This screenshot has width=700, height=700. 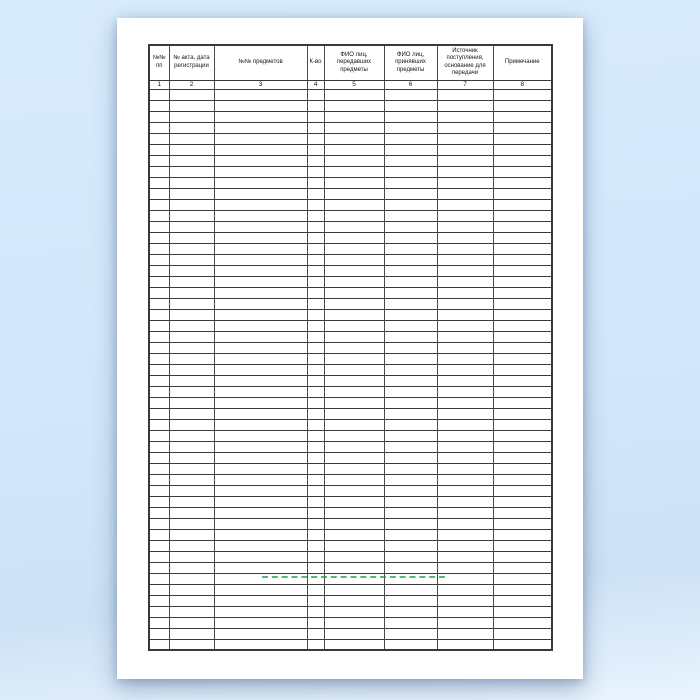 What do you see at coordinates (353, 84) in the screenshot?
I see `col-number: 5` at bounding box center [353, 84].